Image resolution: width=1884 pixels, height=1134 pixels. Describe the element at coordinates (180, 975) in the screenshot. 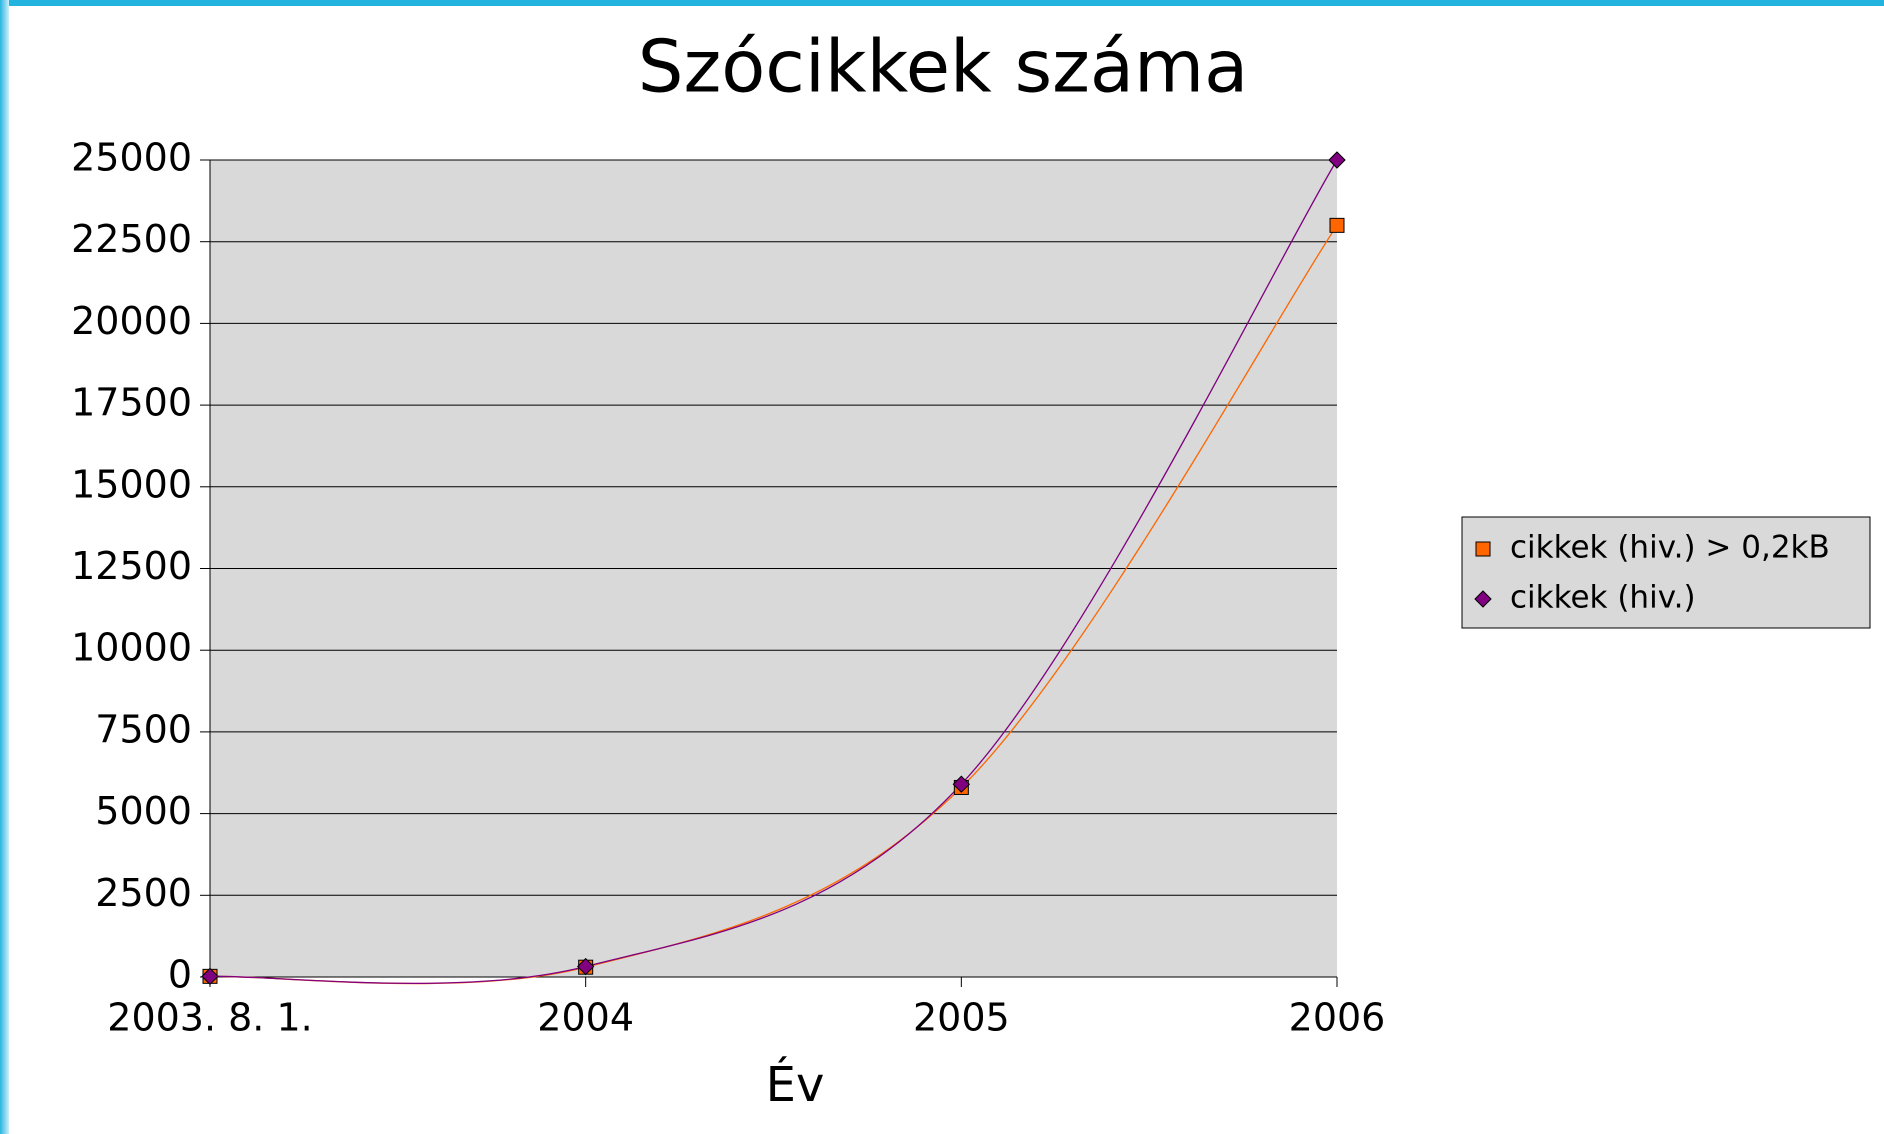

I see `y-tick-label: 0` at that location.